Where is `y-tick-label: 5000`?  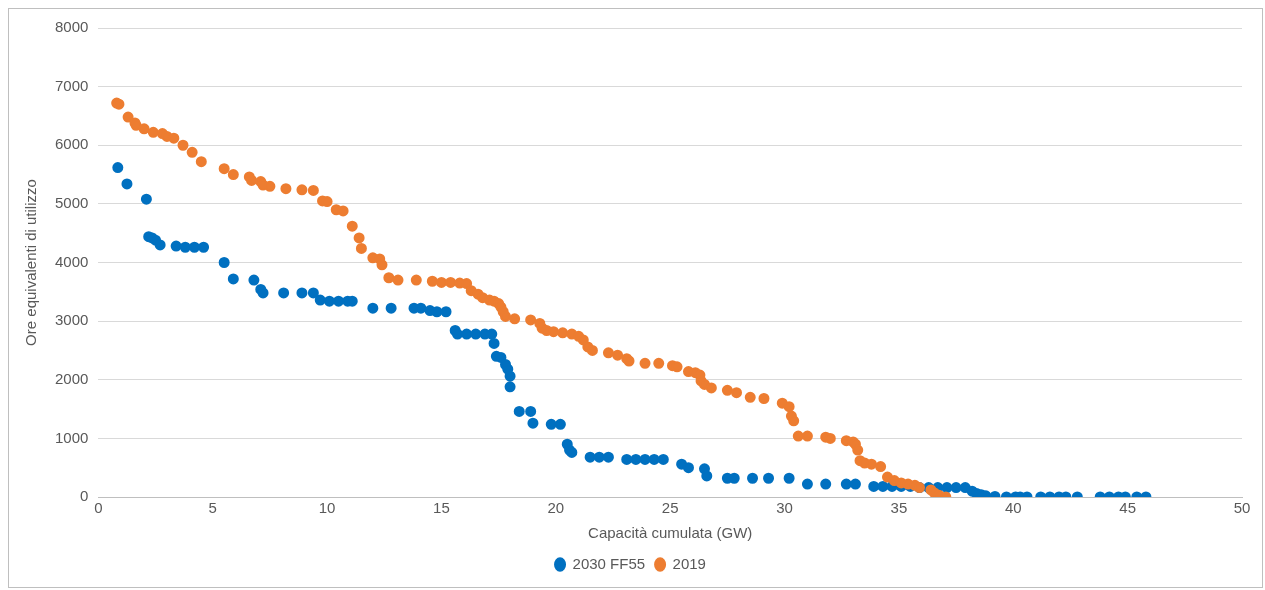 y-tick-label: 5000 is located at coordinates (71, 203).